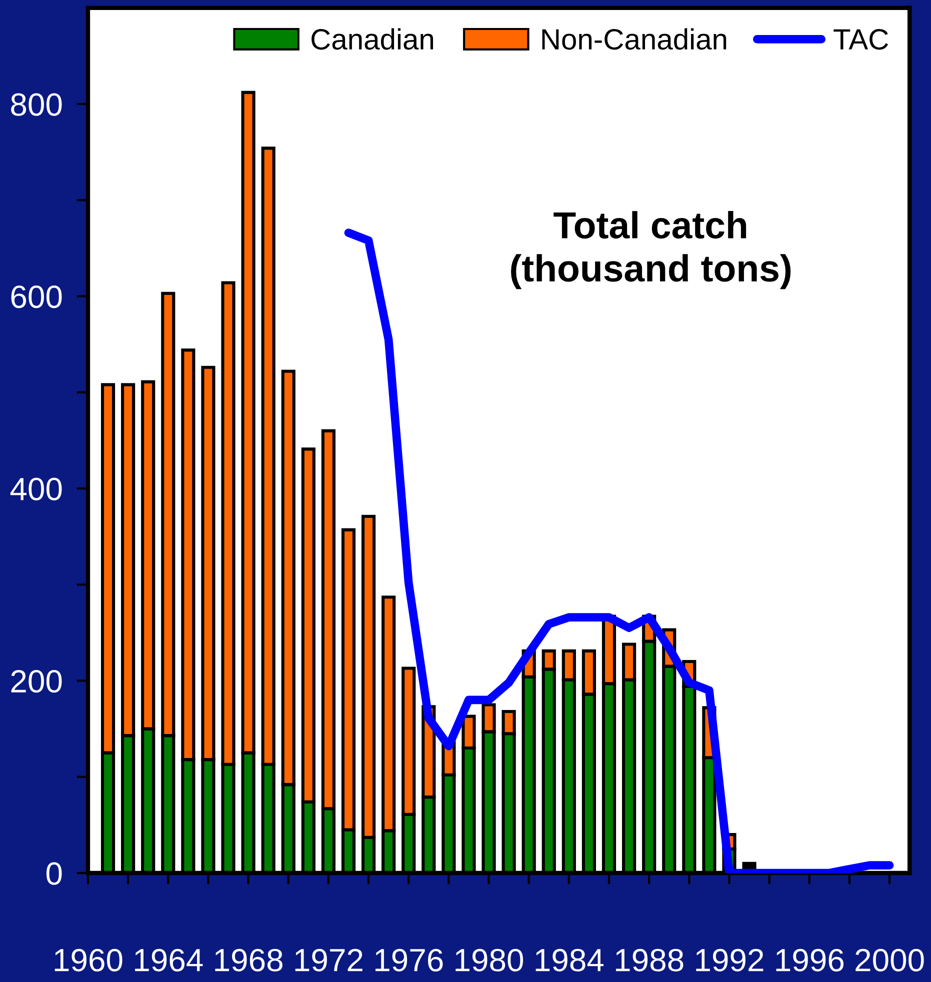  Describe the element at coordinates (36, 681) in the screenshot. I see `y-tick-label: 200` at that location.